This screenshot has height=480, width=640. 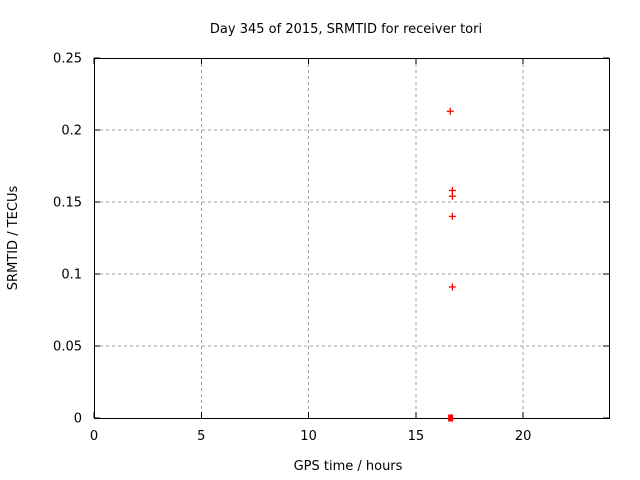 I want to click on x-tick-label: 10, so click(x=308, y=436).